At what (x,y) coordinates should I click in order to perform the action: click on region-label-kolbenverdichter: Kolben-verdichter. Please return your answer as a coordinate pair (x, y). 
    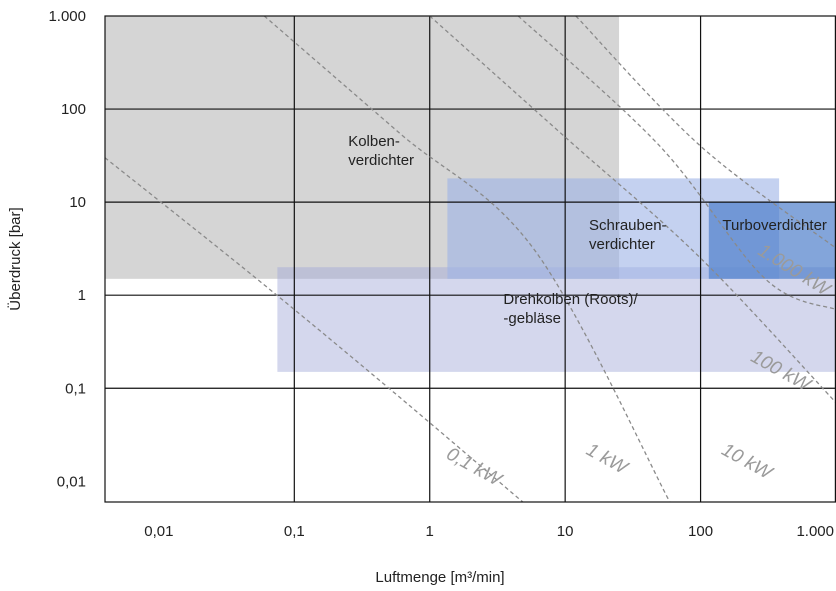
    Looking at the image, I should click on (381, 151).